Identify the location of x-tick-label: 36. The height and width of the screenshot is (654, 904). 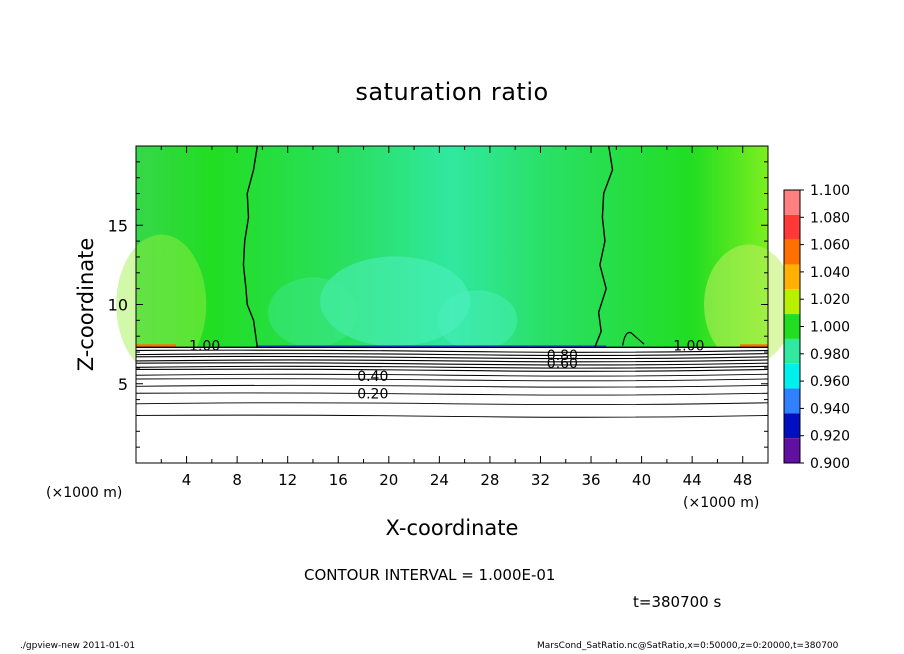
(590, 480).